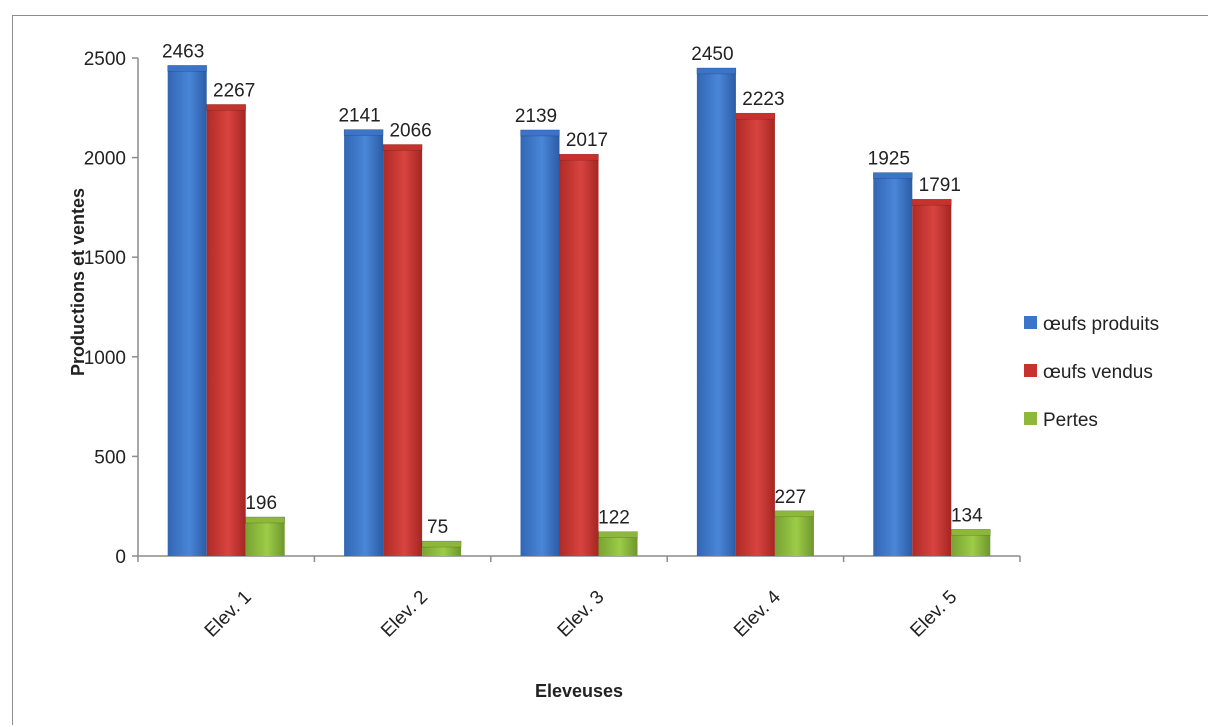 The image size is (1210, 727). I want to click on data-label: 2141, so click(359, 116).